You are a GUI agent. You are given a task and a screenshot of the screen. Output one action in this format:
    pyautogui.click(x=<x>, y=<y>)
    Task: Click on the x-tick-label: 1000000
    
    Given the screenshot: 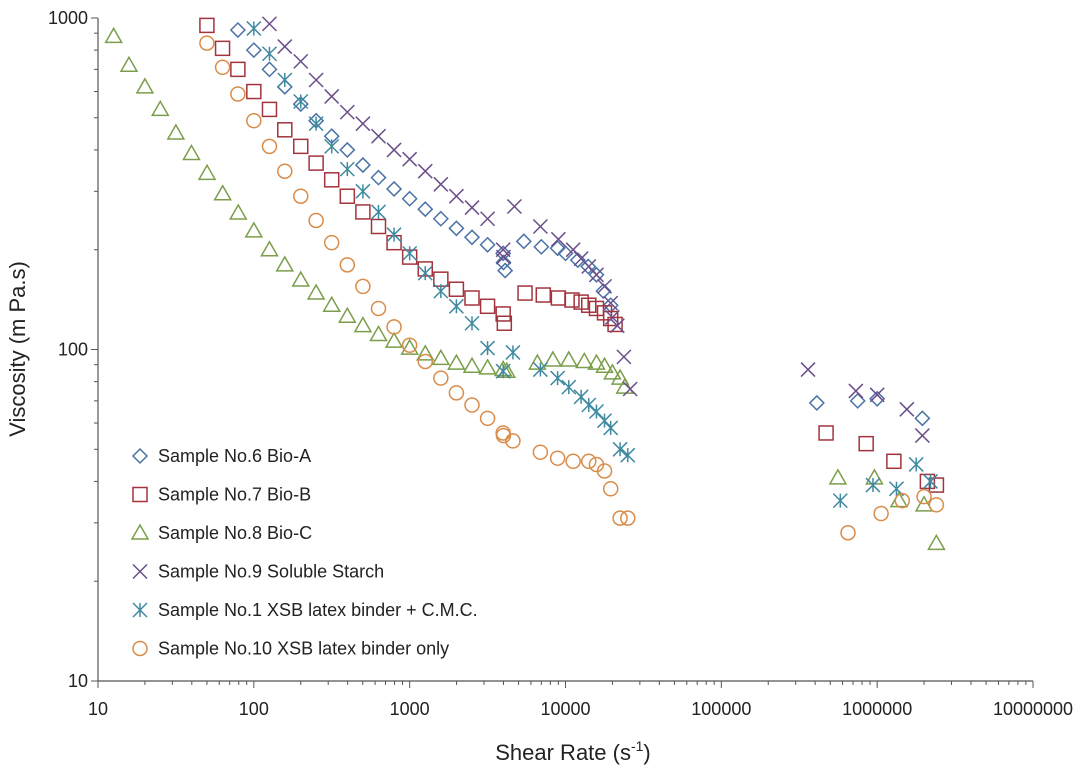 What is the action you would take?
    pyautogui.click(x=877, y=709)
    